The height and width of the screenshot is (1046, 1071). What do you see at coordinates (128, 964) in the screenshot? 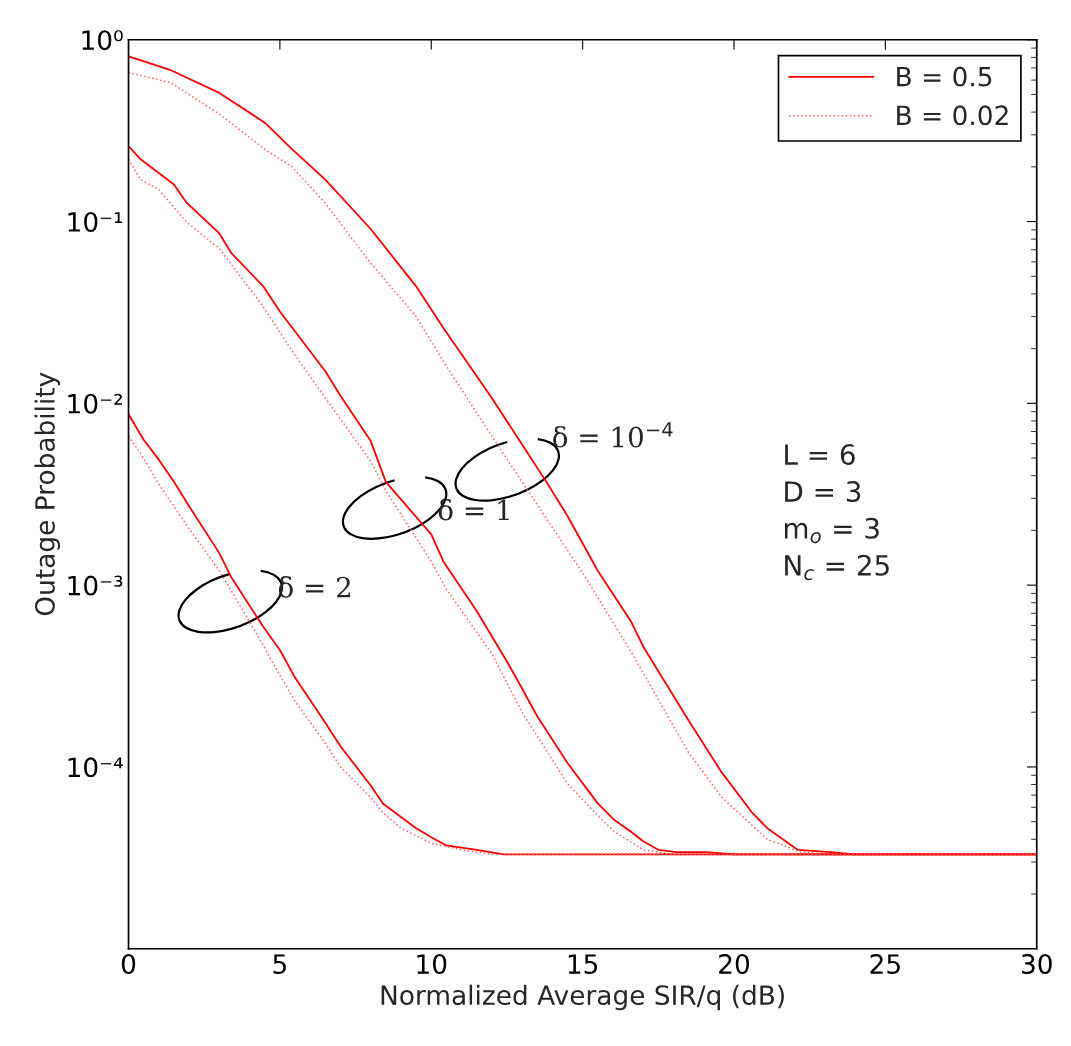
I see `x-tick-label: 0` at bounding box center [128, 964].